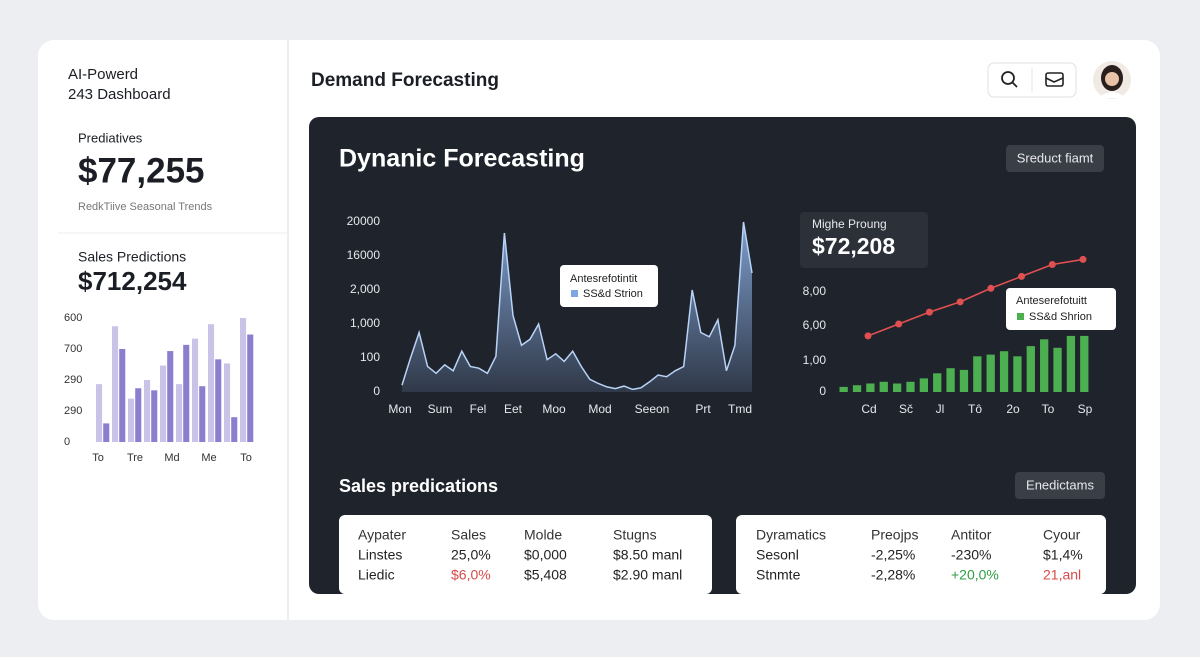 The width and height of the screenshot is (1200, 657). I want to click on tooltip-item: SS&d Shrion, so click(1060, 317).